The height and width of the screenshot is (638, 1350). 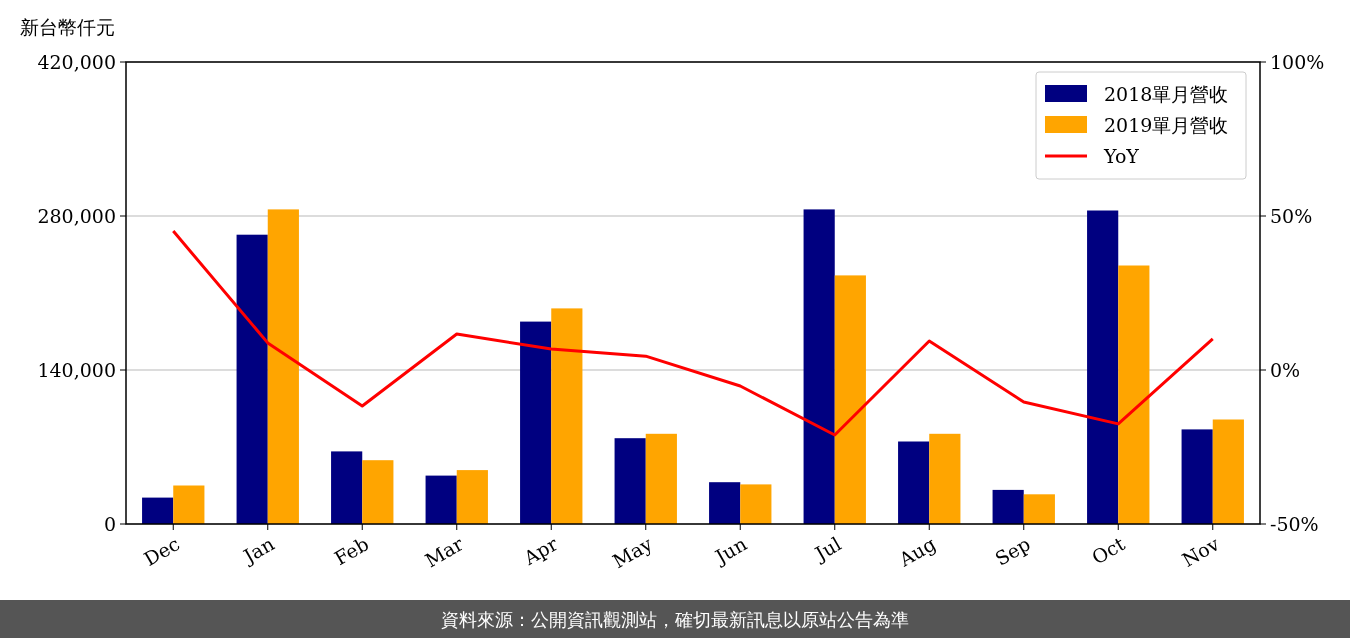 What do you see at coordinates (1285, 370) in the screenshot?
I see `y2-tick-label: 0%` at bounding box center [1285, 370].